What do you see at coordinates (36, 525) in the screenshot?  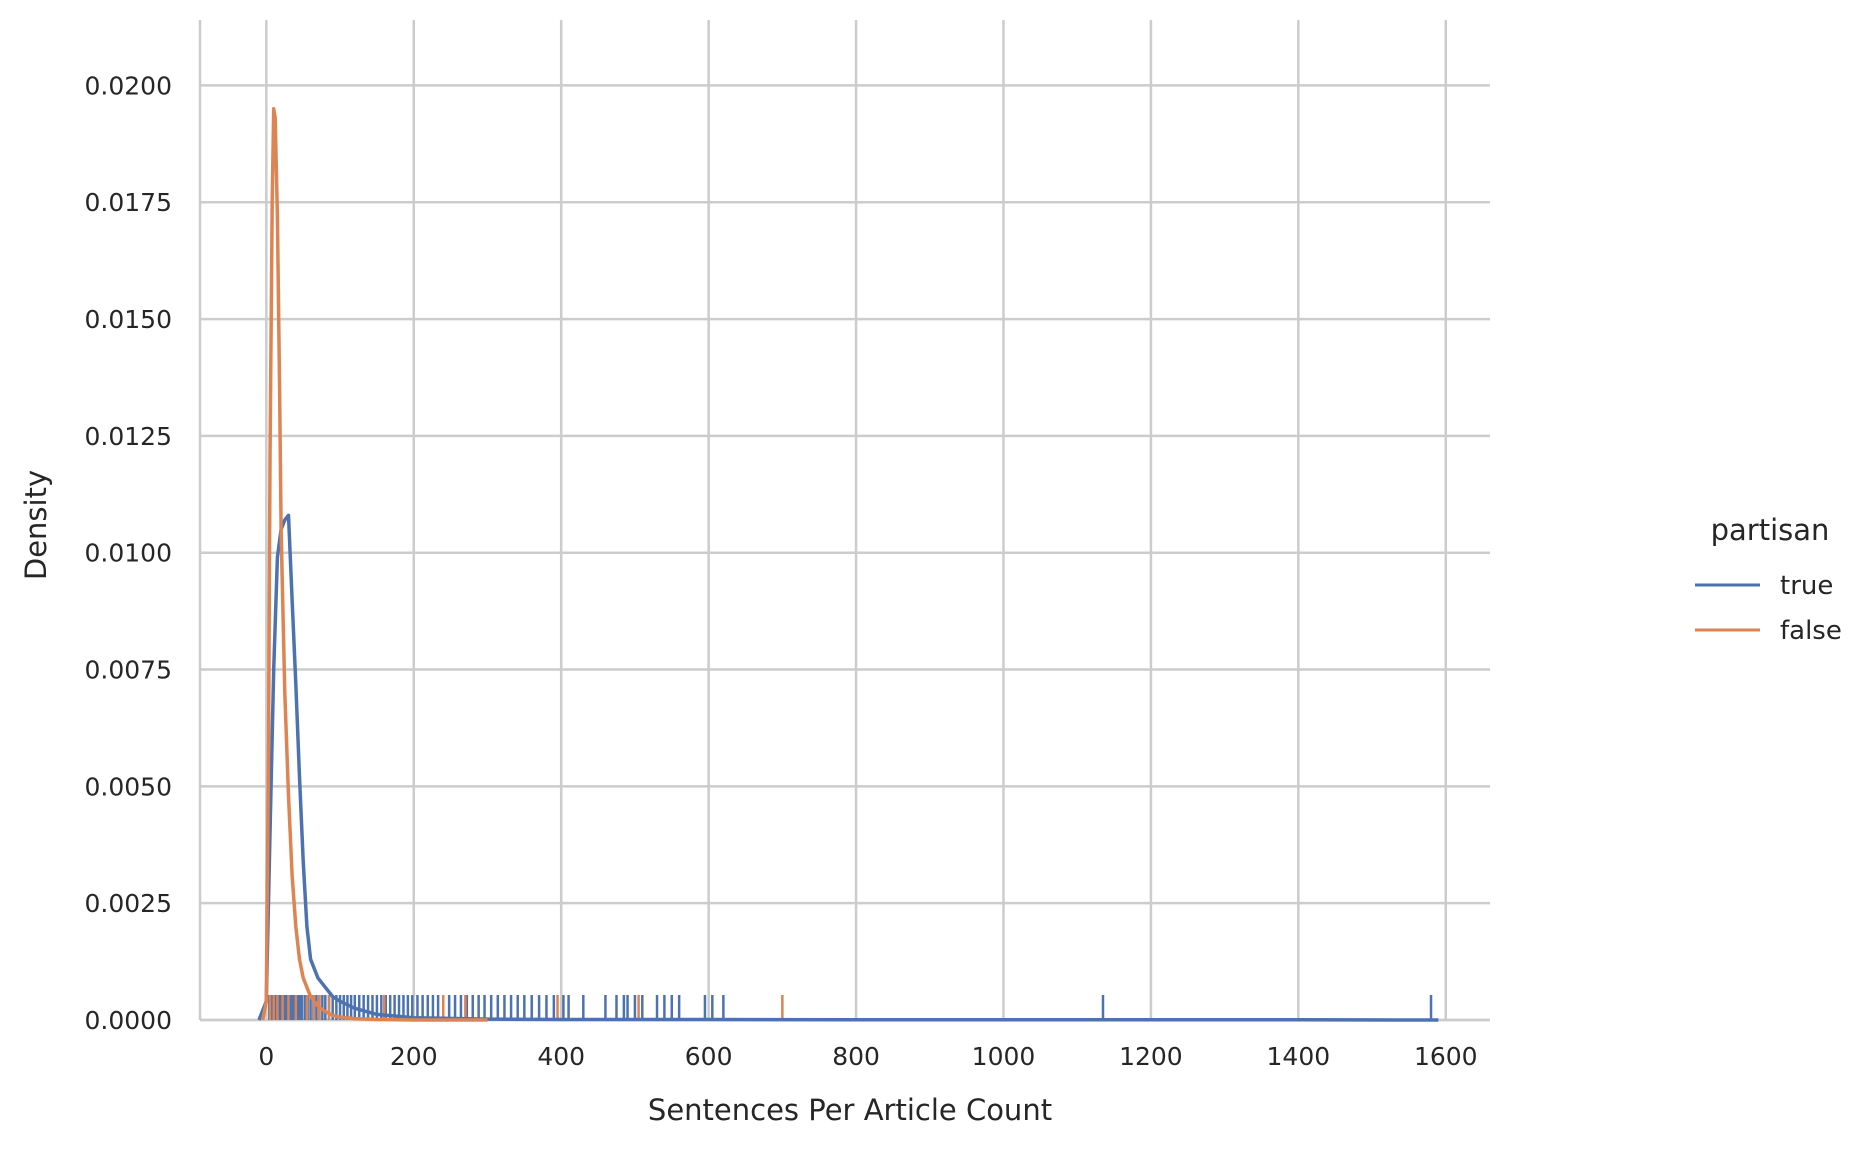 I see `y-axis-label: Density` at bounding box center [36, 525].